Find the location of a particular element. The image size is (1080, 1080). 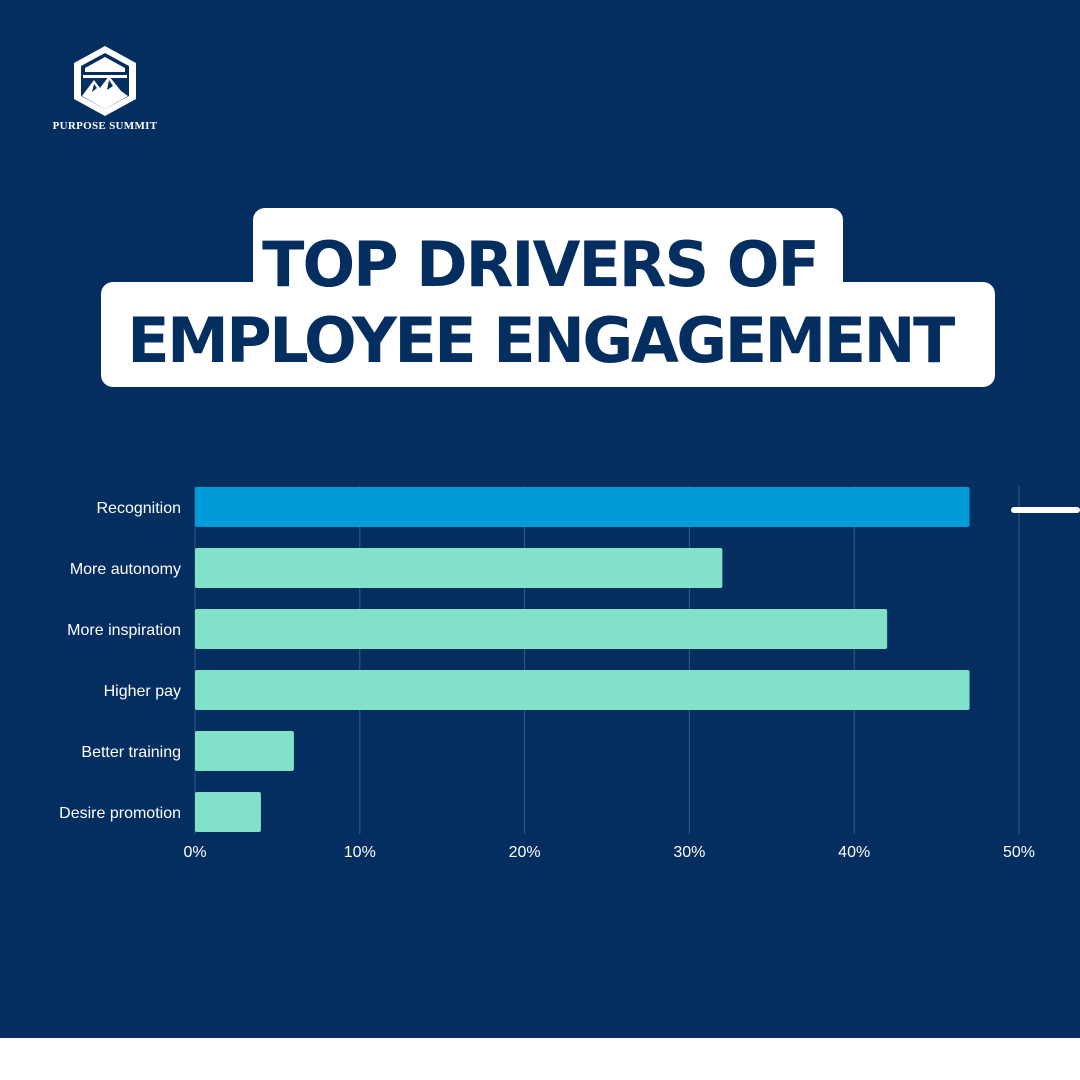

brand-logo: PURPOSE SUMMIT is located at coordinates (105, 90).